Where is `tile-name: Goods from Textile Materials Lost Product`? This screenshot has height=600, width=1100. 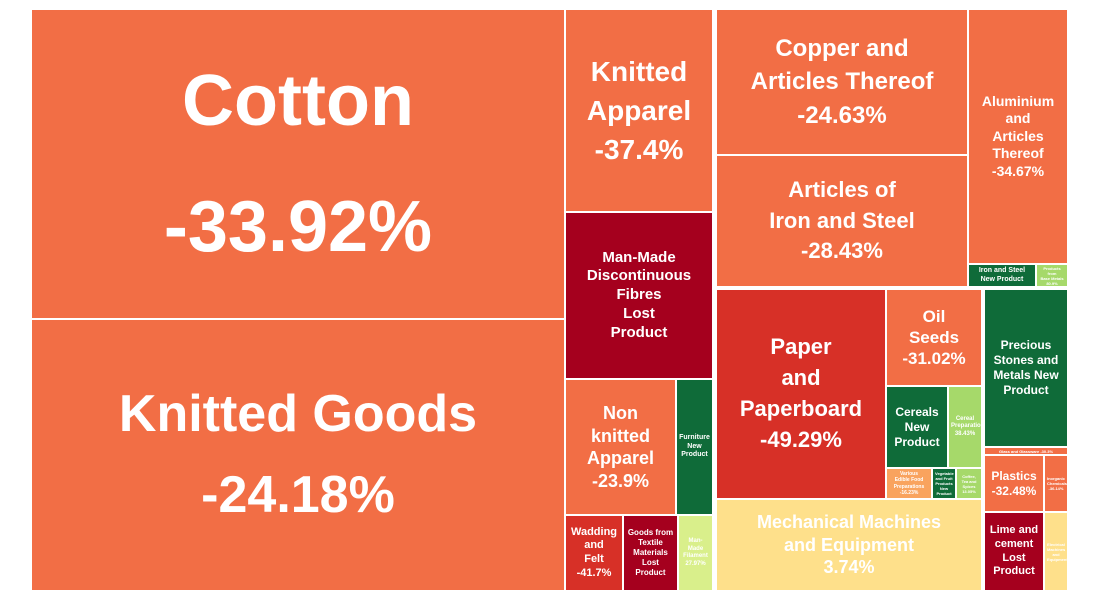
tile-name: Goods from Textile Materials Lost Product is located at coordinates (650, 552).